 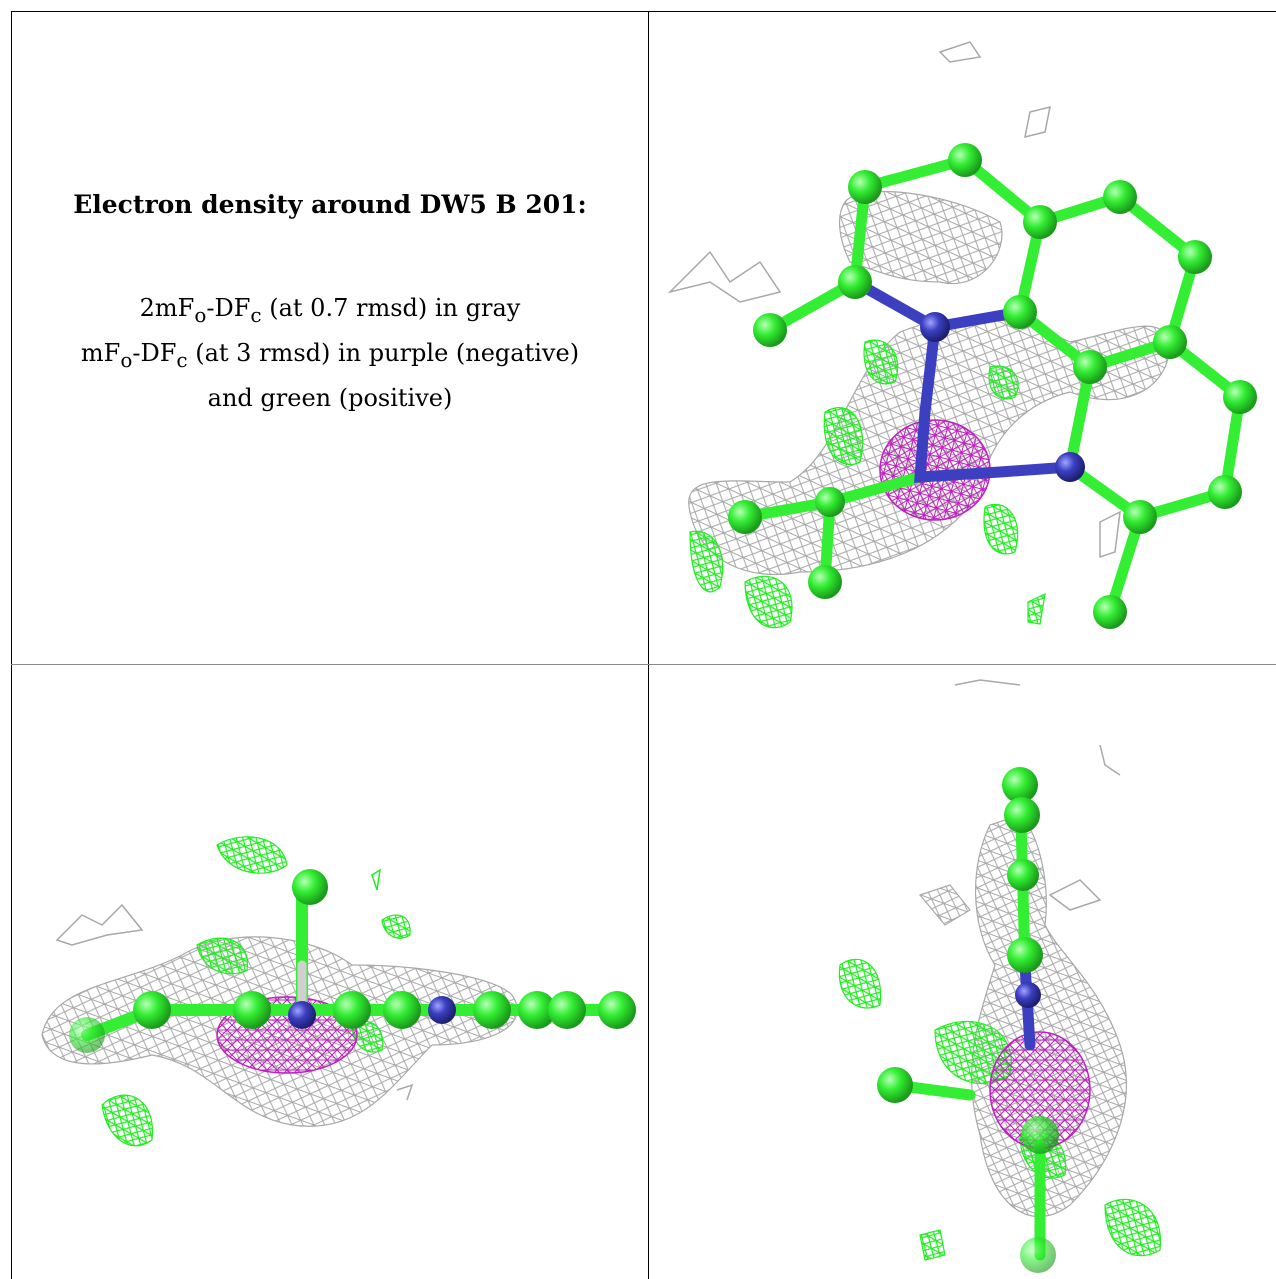 What do you see at coordinates (643, 11) in the screenshot?
I see `grid-border-top` at bounding box center [643, 11].